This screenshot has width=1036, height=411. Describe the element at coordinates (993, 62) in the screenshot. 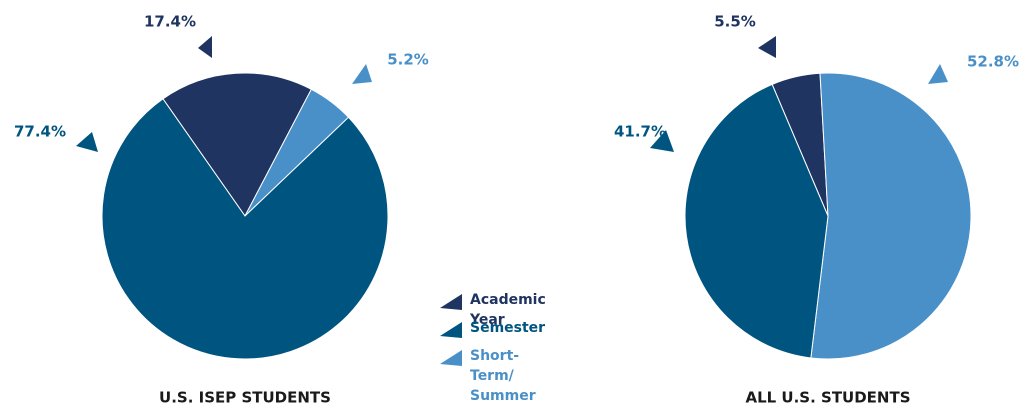

I see `slice-label: 52.8%` at that location.